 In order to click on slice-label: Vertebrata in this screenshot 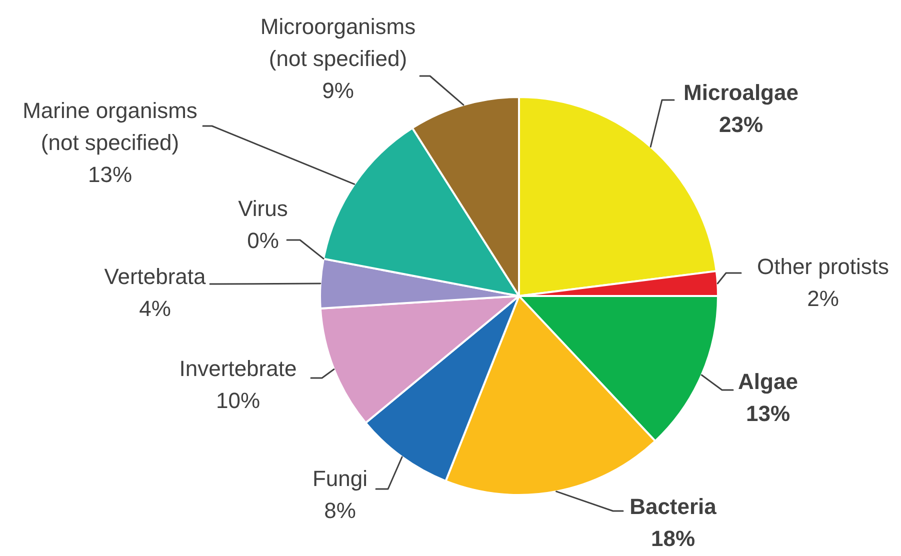, I will do `click(155, 277)`.